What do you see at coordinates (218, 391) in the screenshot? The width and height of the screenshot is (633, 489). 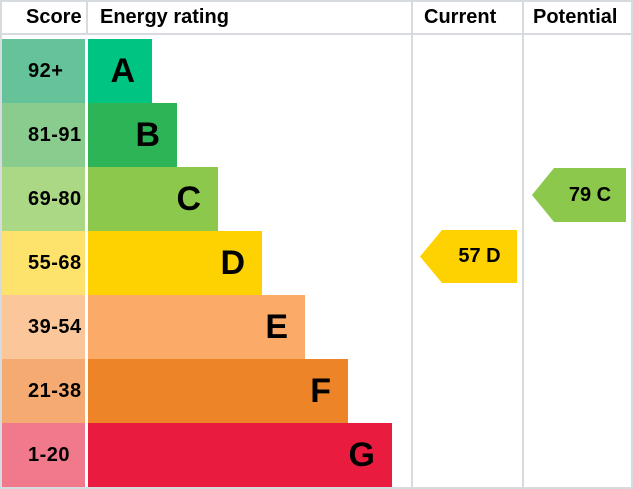 I see `energy-band-bar-f: F` at bounding box center [218, 391].